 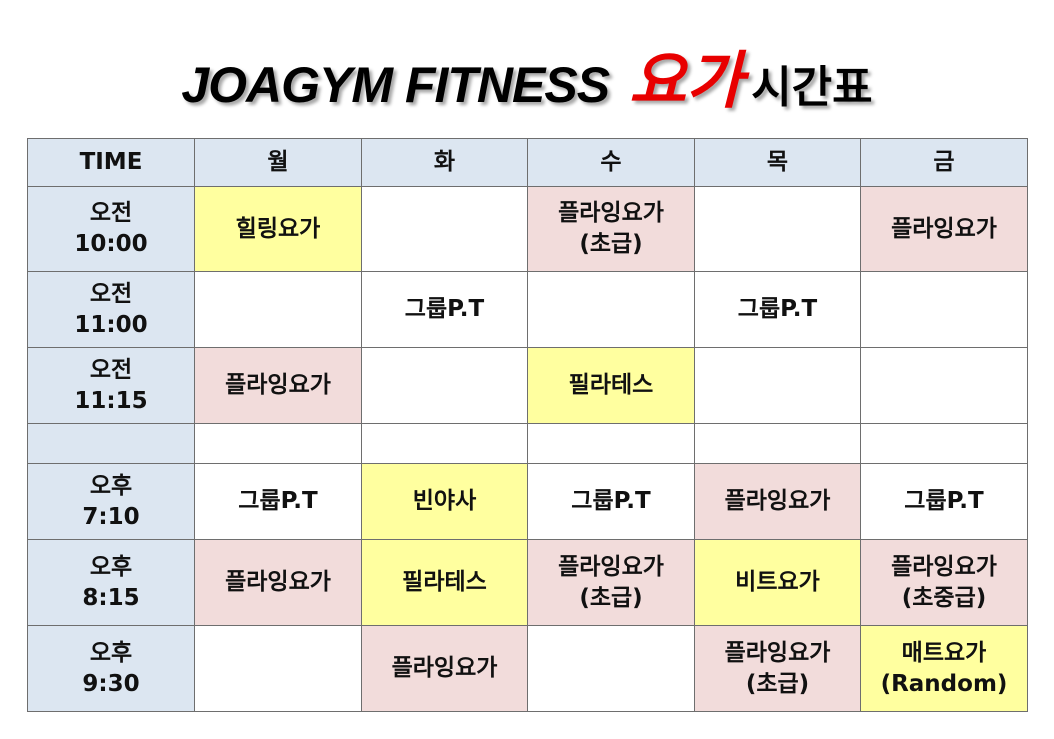 What do you see at coordinates (111, 244) in the screenshot?
I see `time-label: 10:00` at bounding box center [111, 244].